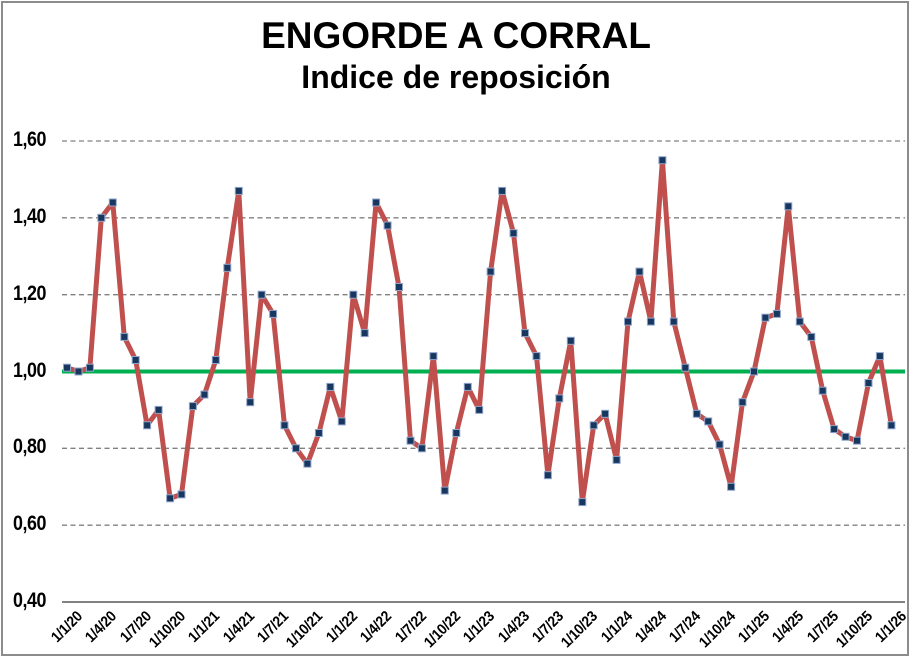 The width and height of the screenshot is (912, 662). Describe the element at coordinates (29, 601) in the screenshot. I see `y-tick-label: 0,40` at that location.